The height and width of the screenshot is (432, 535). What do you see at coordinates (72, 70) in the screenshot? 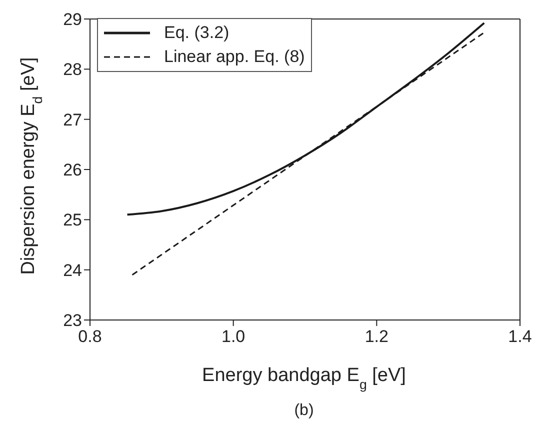
I see `y-tick-label: 28` at bounding box center [72, 70].